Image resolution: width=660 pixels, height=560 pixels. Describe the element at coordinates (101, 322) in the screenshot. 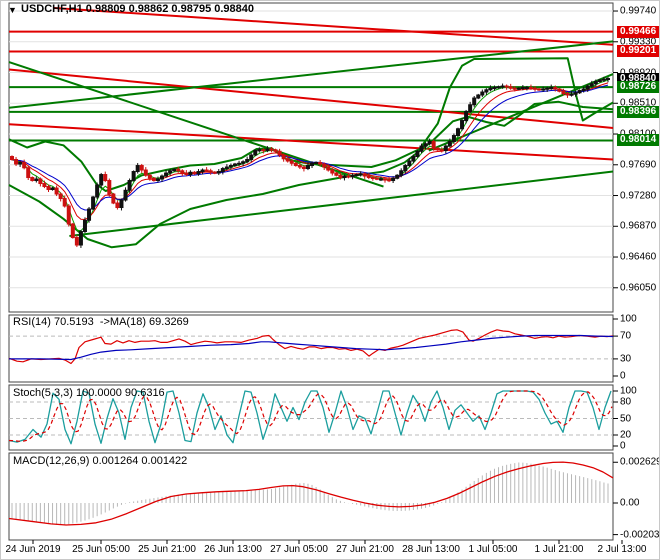

I see `rsi-panel-title: RSI(14) 70.5193 ->MA(18) 69.3269` at that location.